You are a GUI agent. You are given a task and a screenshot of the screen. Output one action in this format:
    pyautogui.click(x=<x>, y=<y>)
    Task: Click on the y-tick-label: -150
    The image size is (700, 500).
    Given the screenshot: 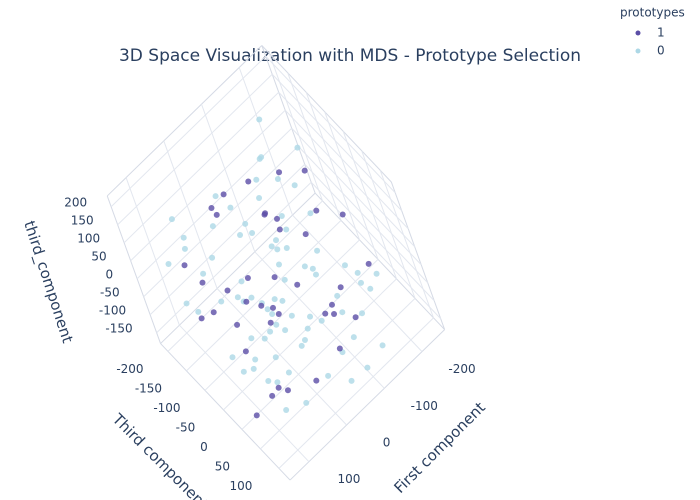 What is the action you would take?
    pyautogui.click(x=148, y=388)
    